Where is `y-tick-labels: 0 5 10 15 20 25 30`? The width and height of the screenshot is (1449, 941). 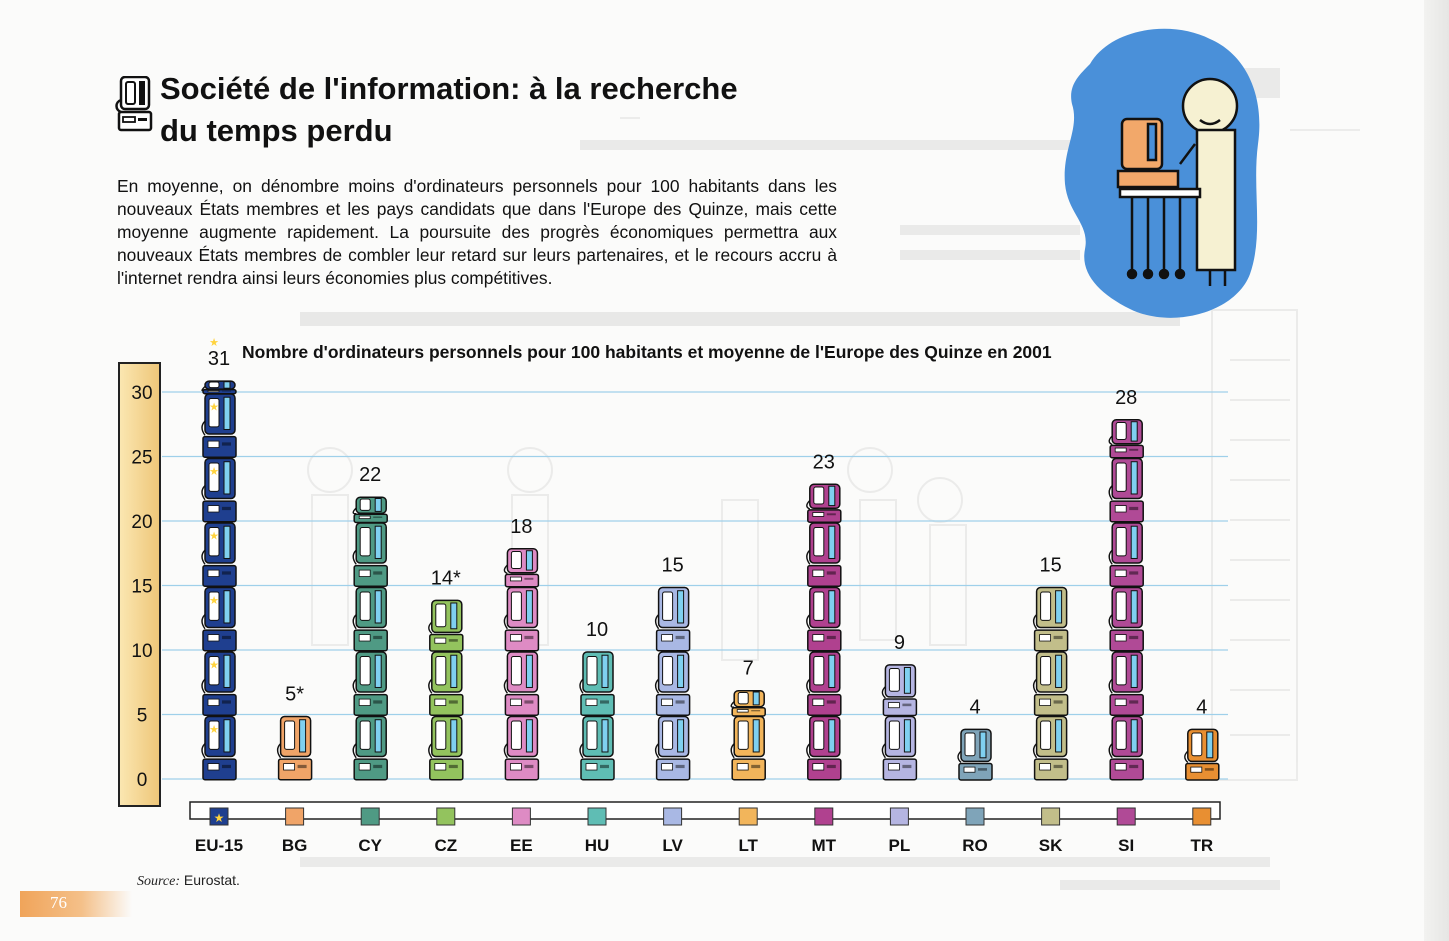
y-tick-labels: 0 5 10 15 20 25 30 is located at coordinates (141, 587).